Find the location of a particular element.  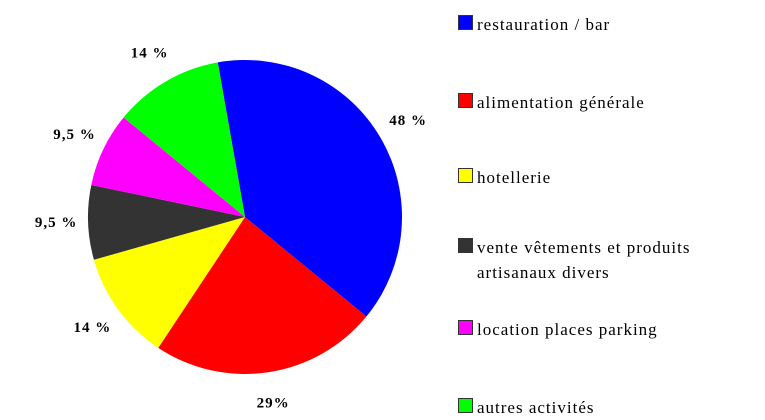

legend-label: restauration / bar is located at coordinates (544, 24).